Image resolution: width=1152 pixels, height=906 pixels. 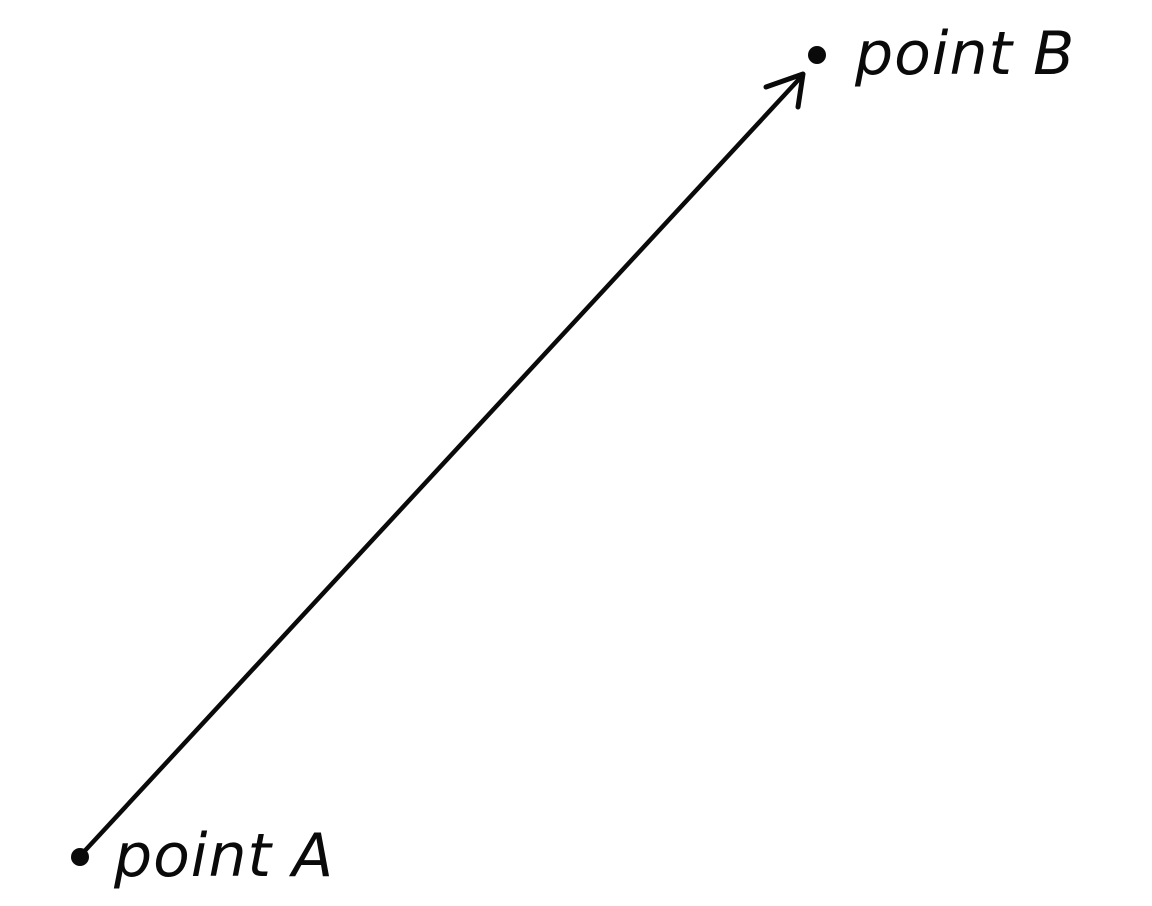 I want to click on point-b-dot, so click(x=817, y=55).